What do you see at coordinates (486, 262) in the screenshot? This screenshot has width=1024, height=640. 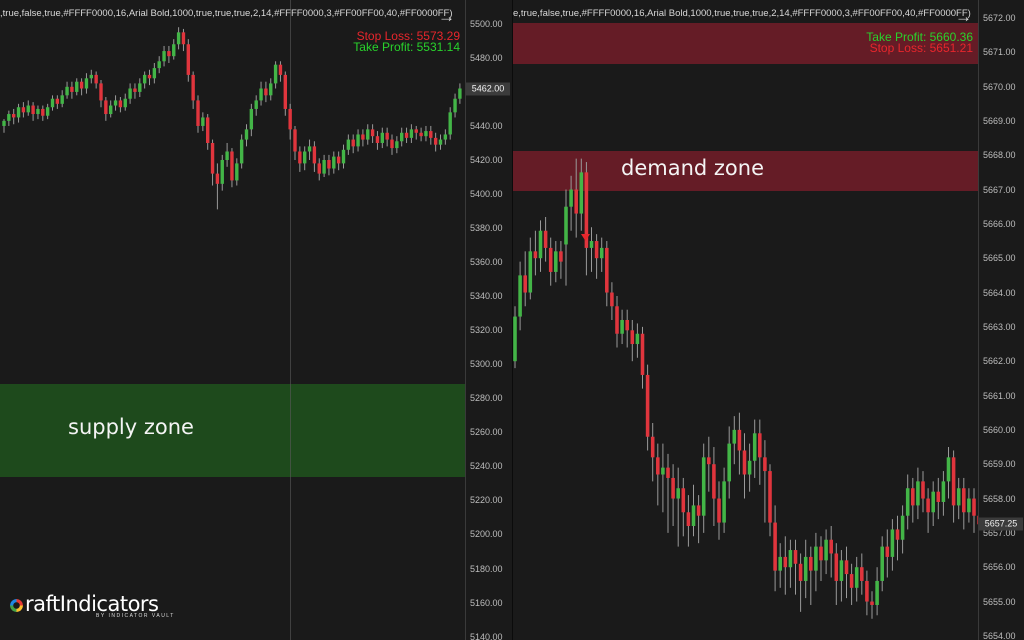 I see `axis-tick-label: 5360.00` at bounding box center [486, 262].